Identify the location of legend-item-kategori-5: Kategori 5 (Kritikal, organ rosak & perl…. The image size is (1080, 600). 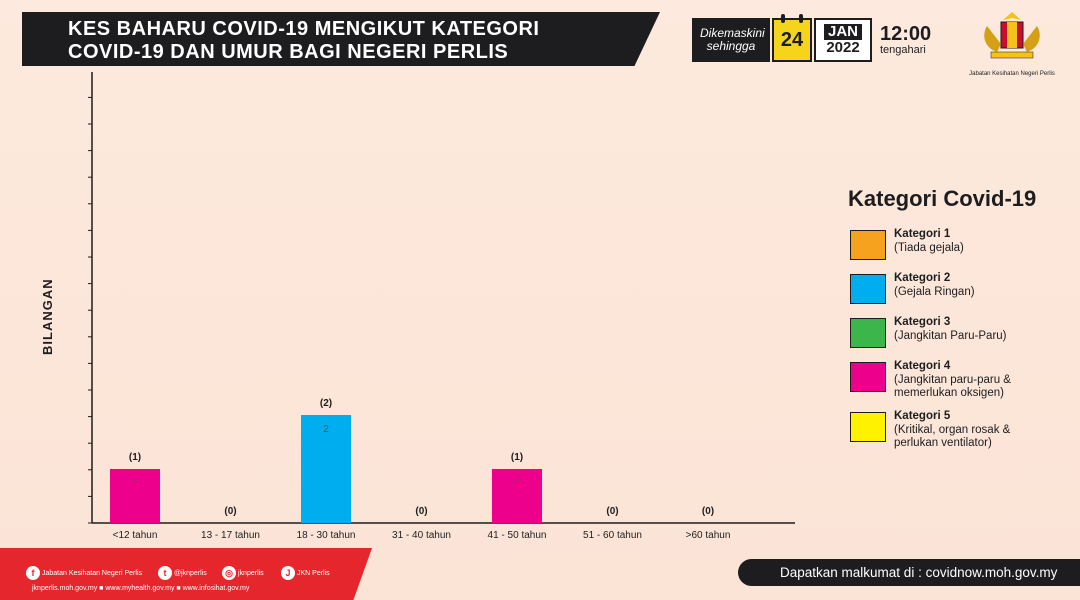
(958, 430).